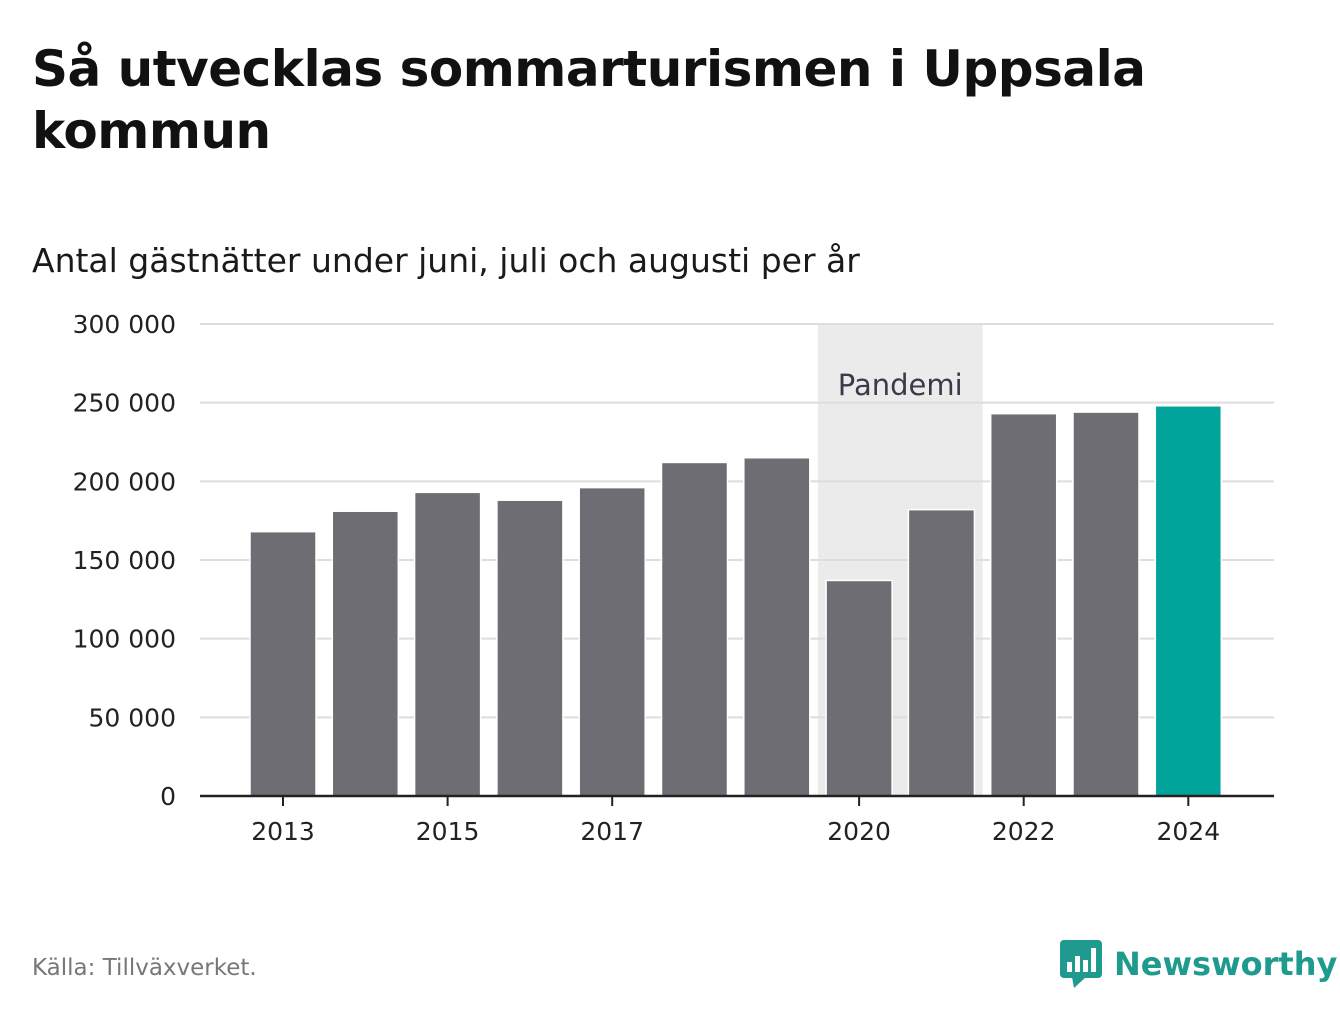 This screenshot has height=1020, width=1340. What do you see at coordinates (1188, 601) in the screenshot?
I see `bar-2024` at bounding box center [1188, 601].